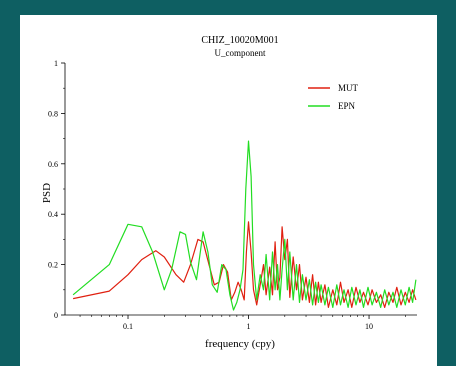 This screenshot has height=366, width=456. I want to click on x-axis-label: frequency (cpy), so click(240, 344).